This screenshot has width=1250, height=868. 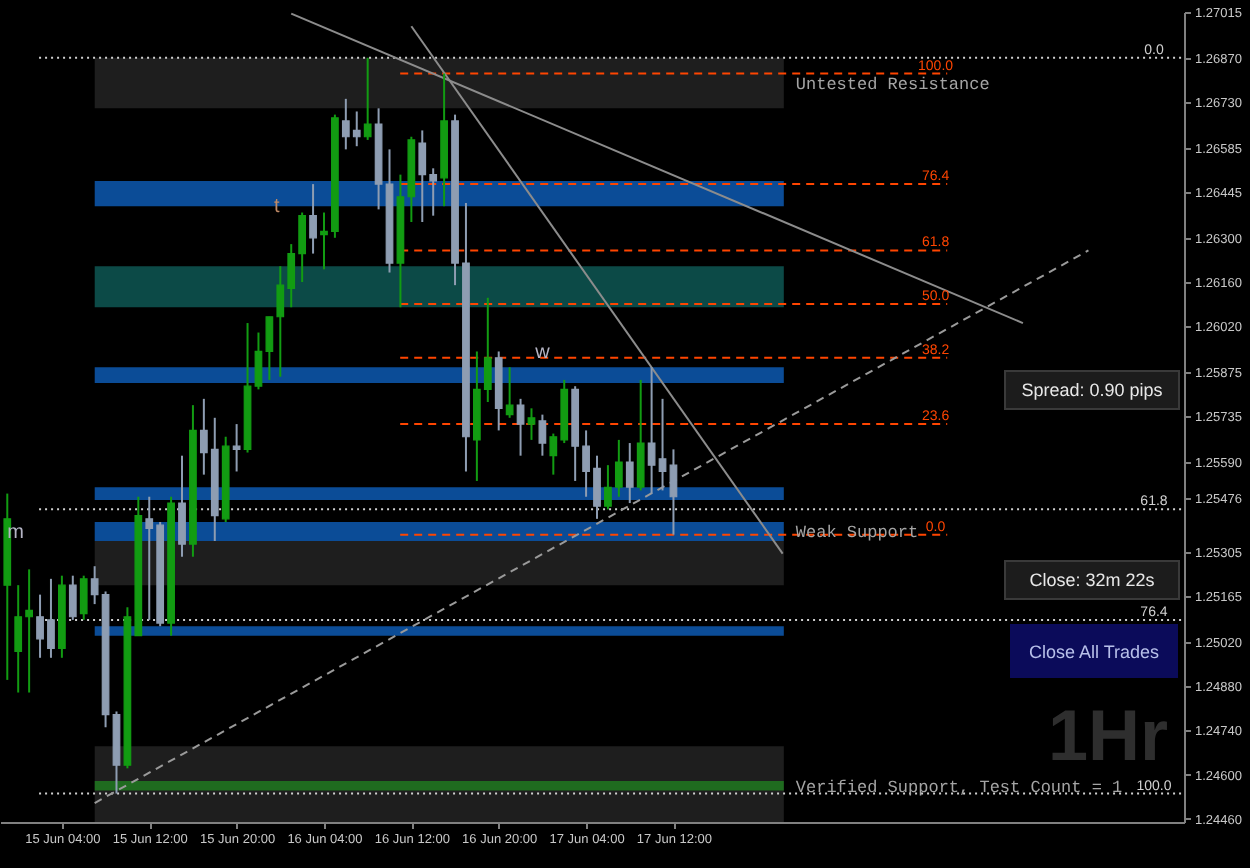 What do you see at coordinates (959, 787) in the screenshot?
I see `band-label: Verified Support, Test Count = 1` at bounding box center [959, 787].